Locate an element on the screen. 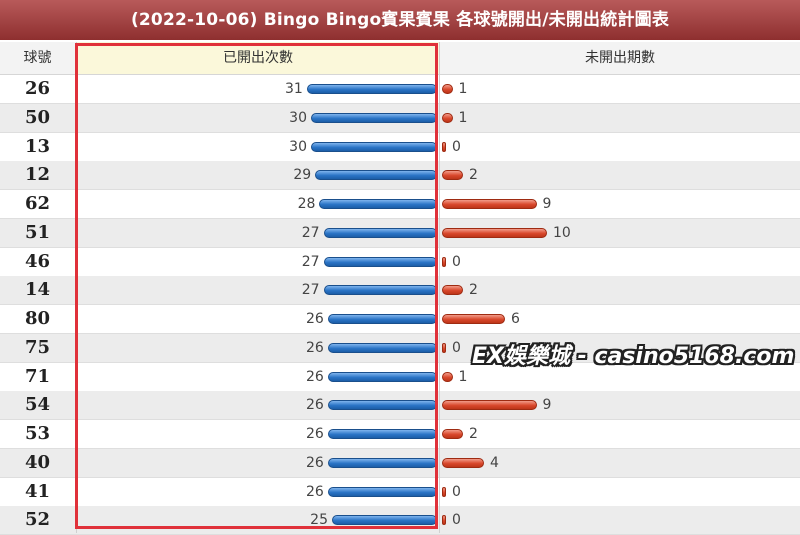  missed-periods-cell: 6 is located at coordinates (620, 319).